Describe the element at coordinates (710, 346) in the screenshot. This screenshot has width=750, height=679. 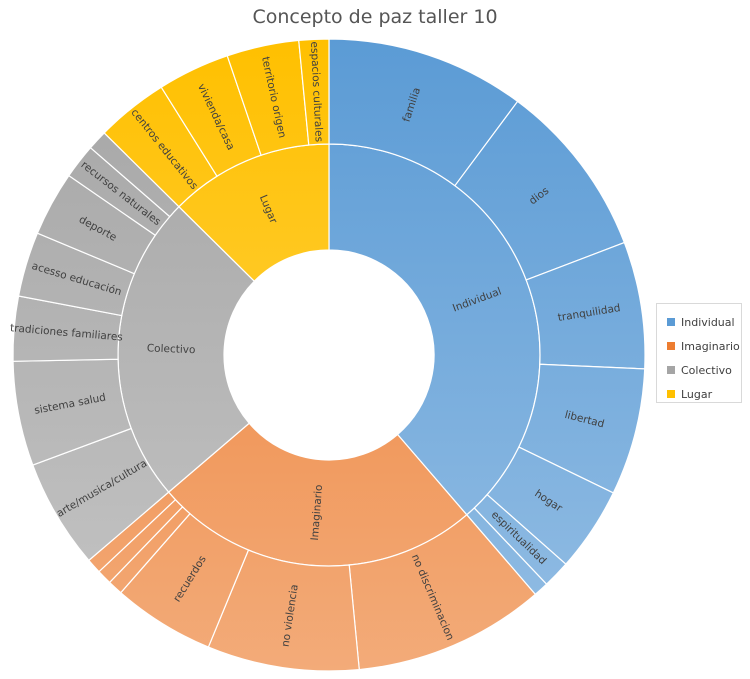
I see `legend-label-imaginario: Imaginario` at that location.